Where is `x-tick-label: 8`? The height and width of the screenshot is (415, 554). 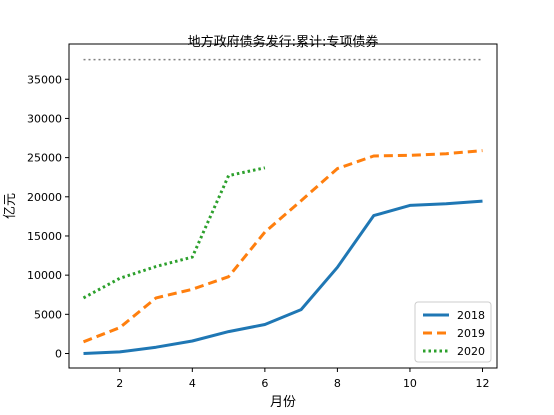
x-tick-label: 8 is located at coordinates (337, 383).